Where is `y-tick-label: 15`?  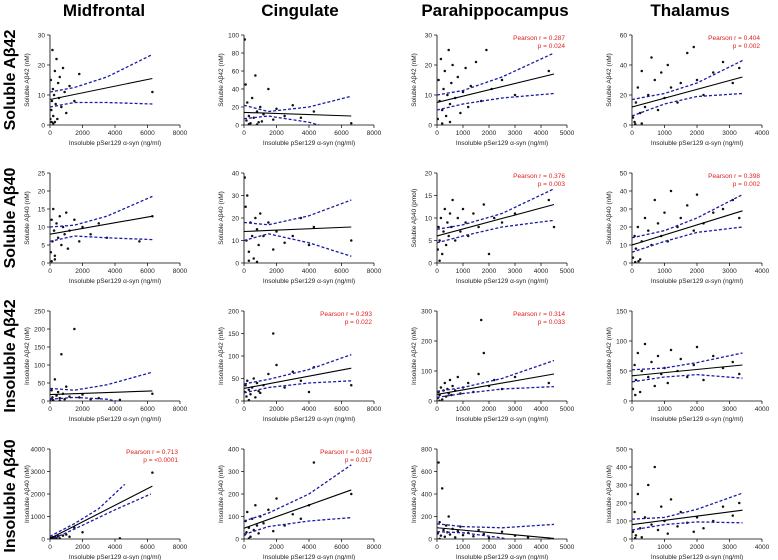
y-tick-label: 15 is located at coordinates (42, 209).